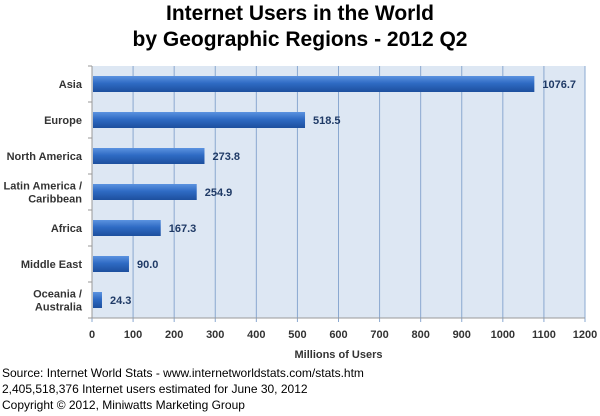 Image resolution: width=600 pixels, height=416 pixels. I want to click on bar-north-america, so click(149, 156).